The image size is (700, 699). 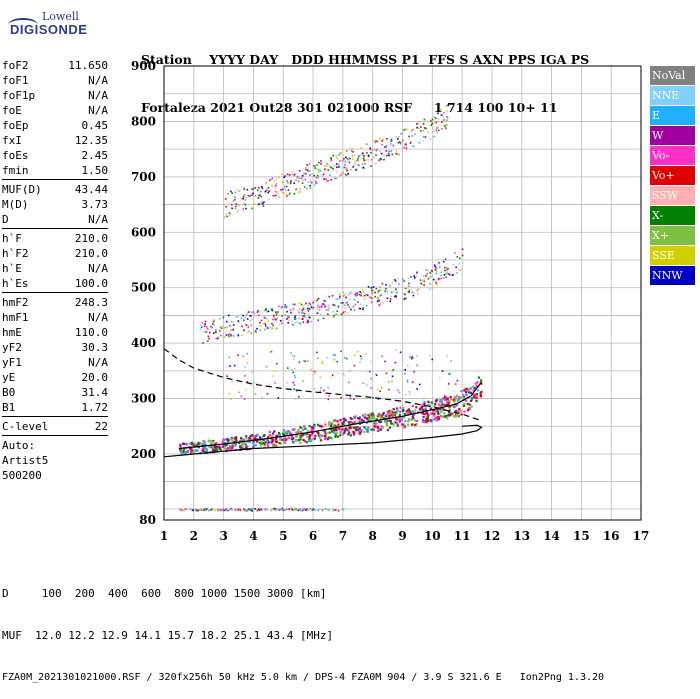 I want to click on x-tick-label: 9, so click(x=402, y=536).